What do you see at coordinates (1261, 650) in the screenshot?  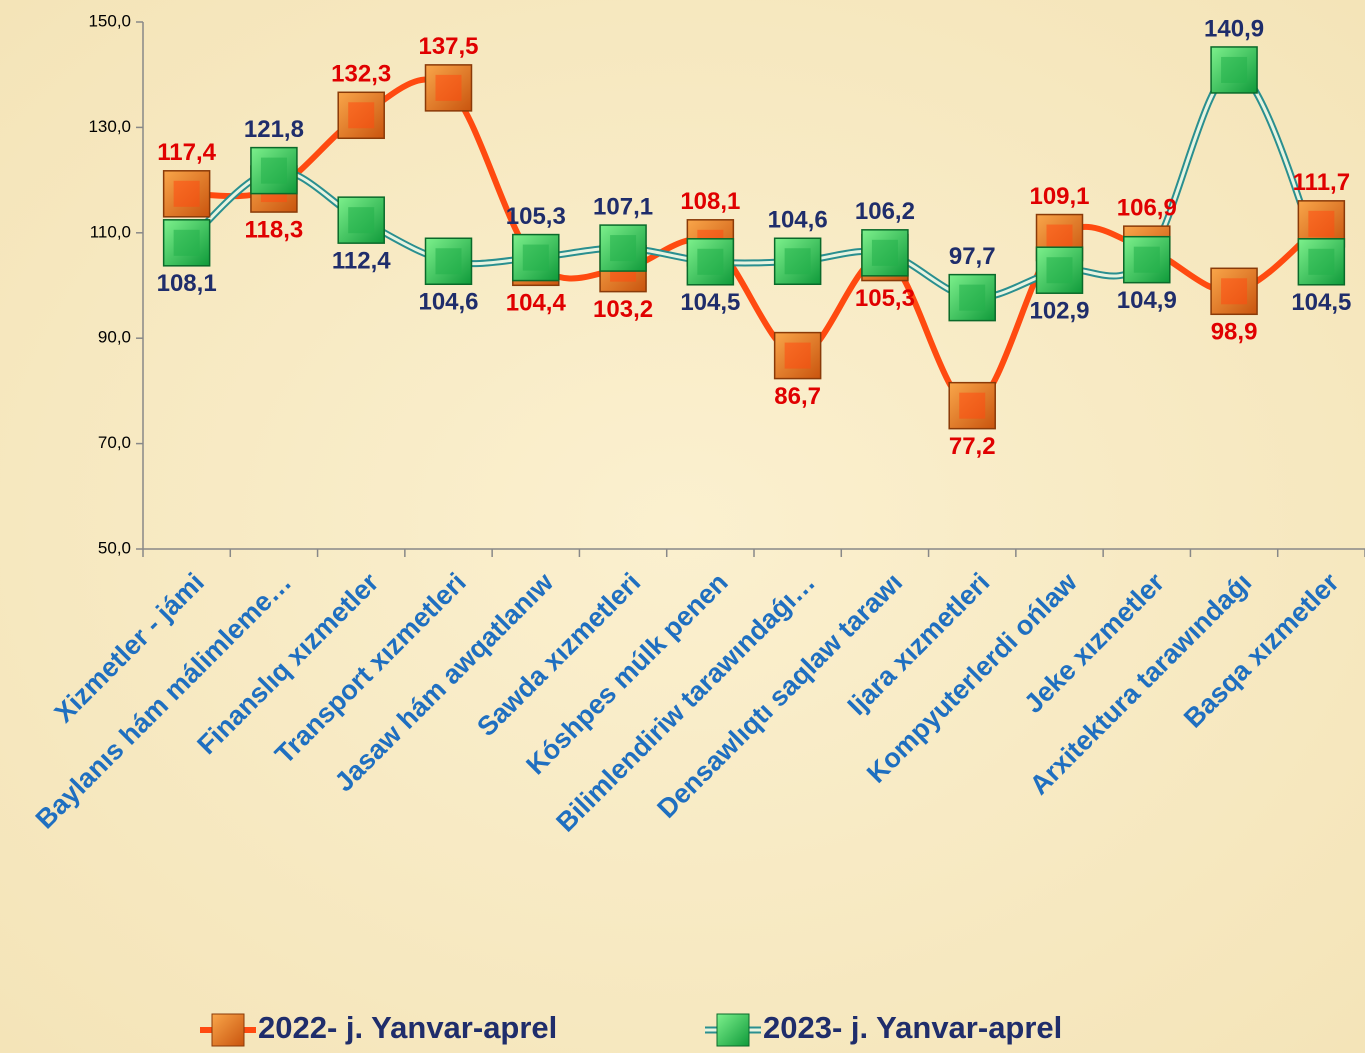 I see `x-tick-label: Basqa xızmetler` at bounding box center [1261, 650].